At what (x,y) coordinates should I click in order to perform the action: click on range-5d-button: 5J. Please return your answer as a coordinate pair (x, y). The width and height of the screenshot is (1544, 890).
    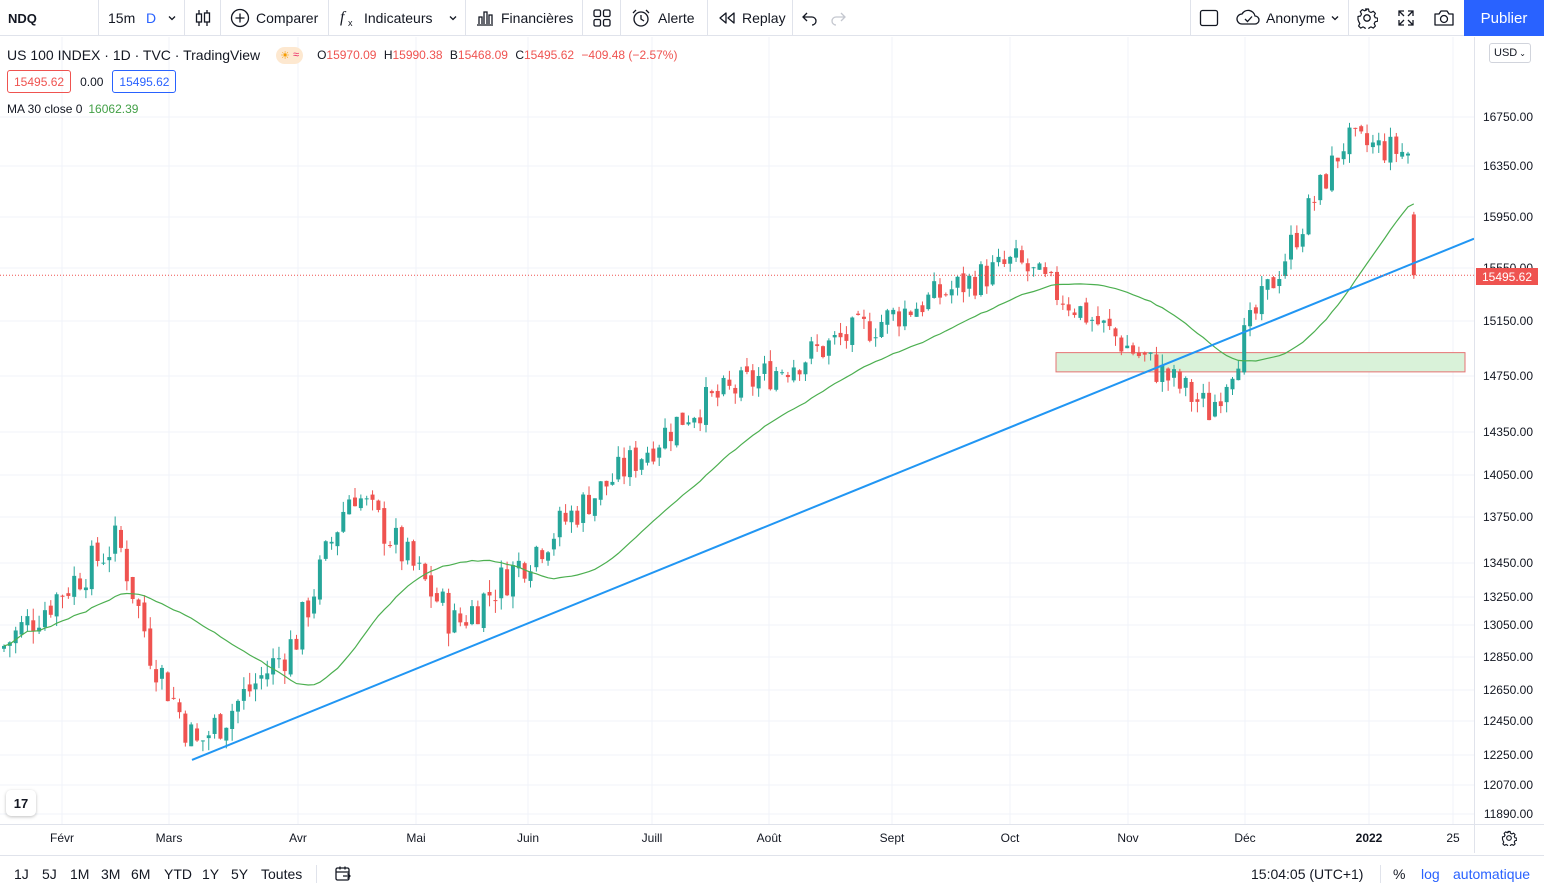
    Looking at the image, I should click on (49, 873).